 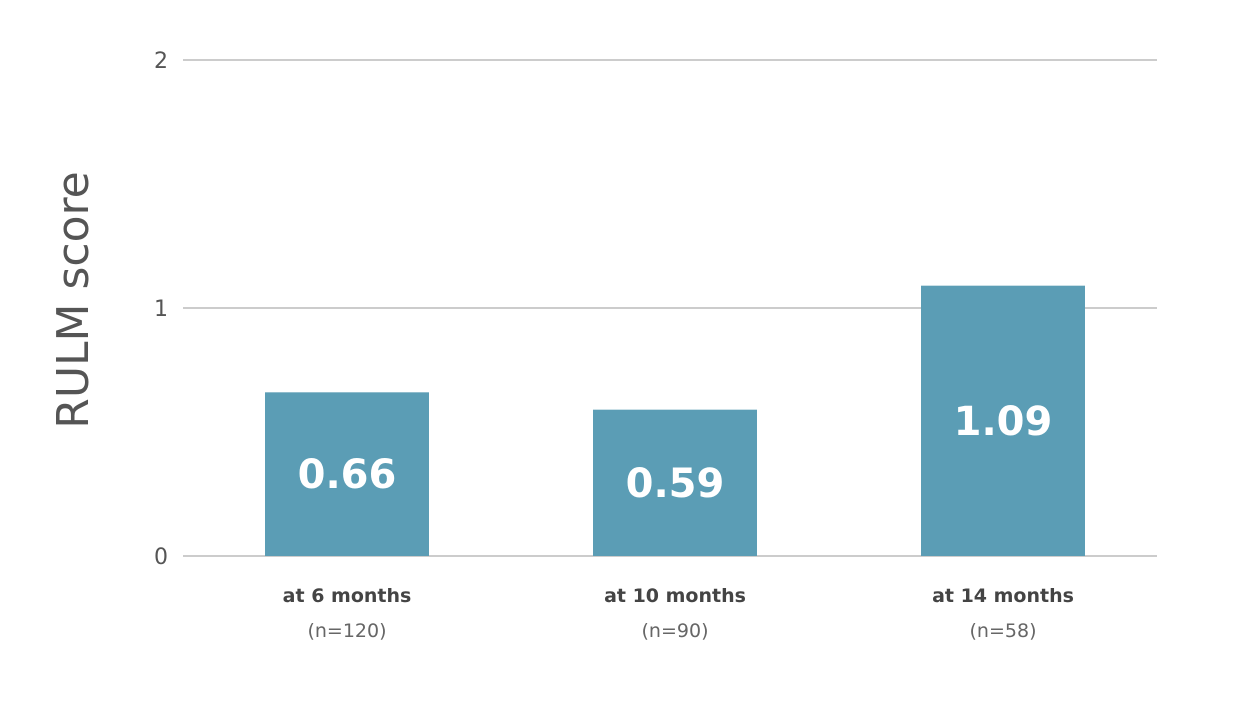 I want to click on category-label: at 14 months, so click(x=1003, y=596).